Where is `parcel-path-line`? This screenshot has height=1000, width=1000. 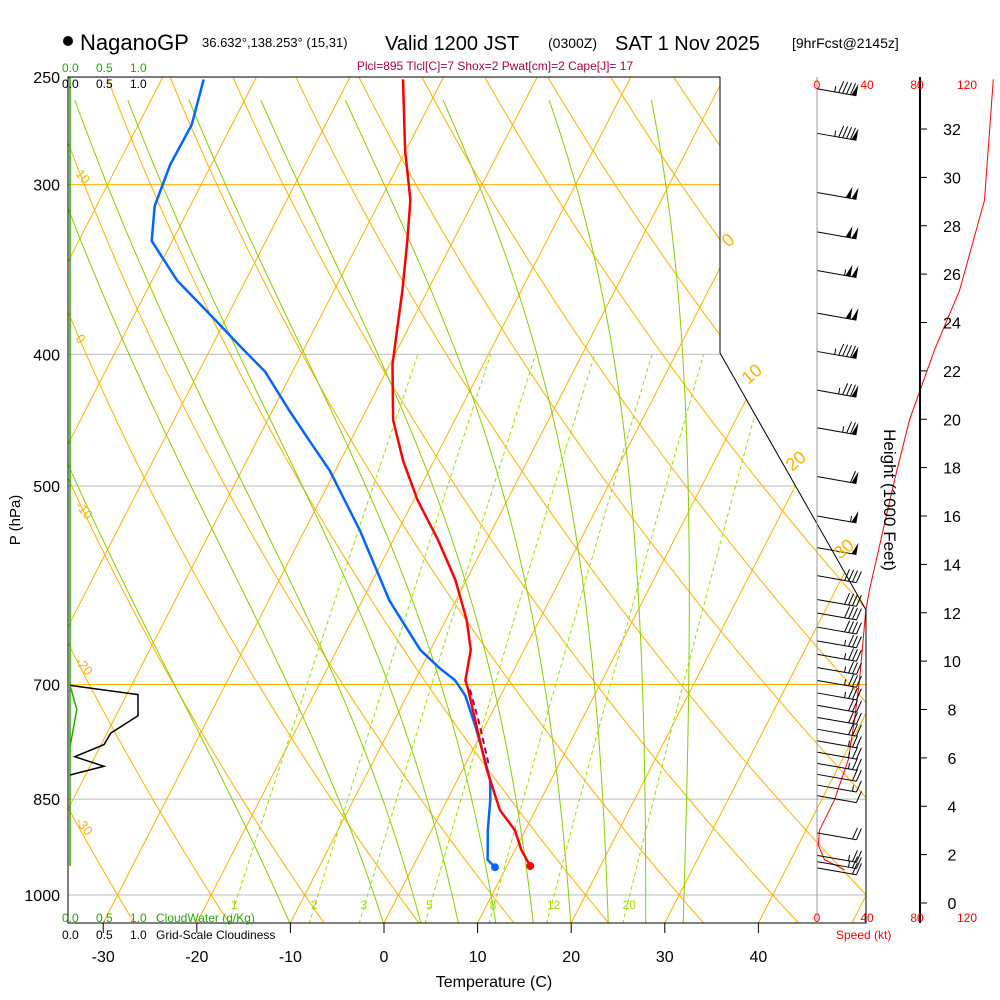
parcel-path-line is located at coordinates (479, 726).